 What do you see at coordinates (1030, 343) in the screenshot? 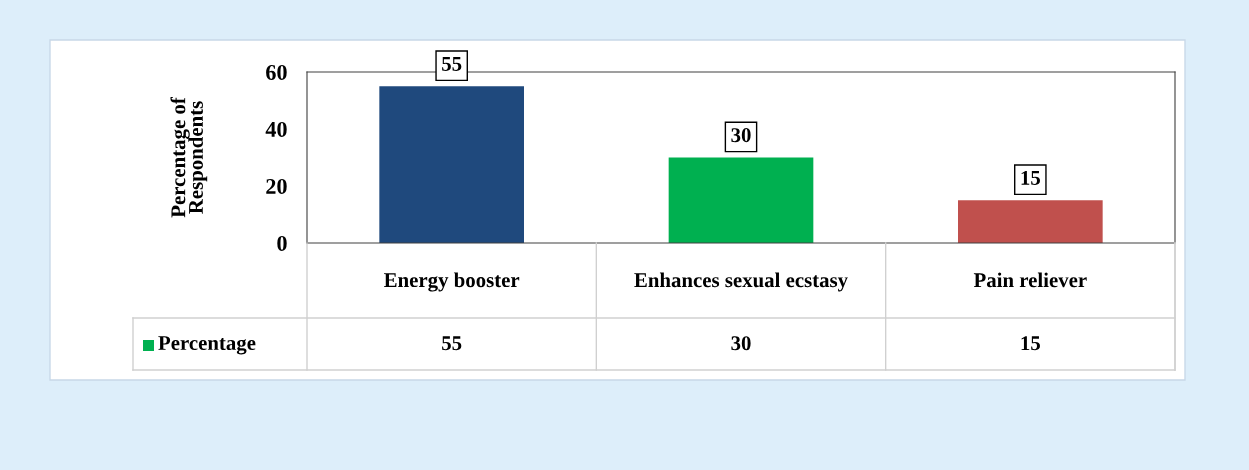
I see `text: 15` at bounding box center [1030, 343].